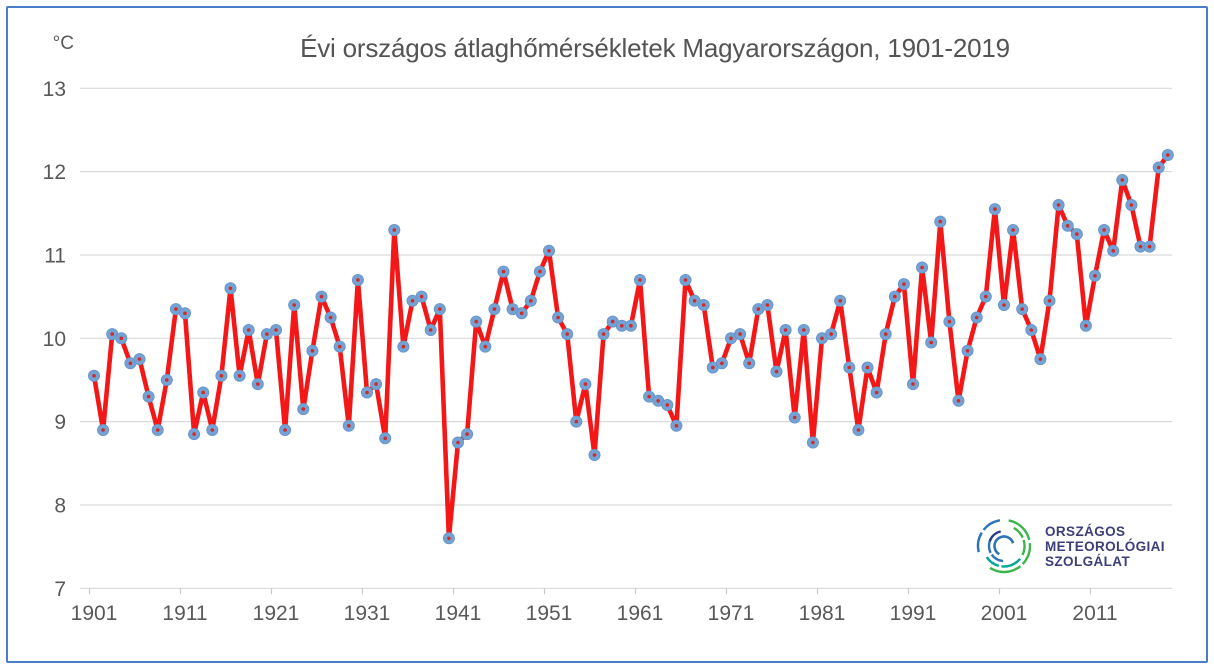 The height and width of the screenshot is (669, 1214). Describe the element at coordinates (60, 505) in the screenshot. I see `y-axis-tick-label: 8` at that location.